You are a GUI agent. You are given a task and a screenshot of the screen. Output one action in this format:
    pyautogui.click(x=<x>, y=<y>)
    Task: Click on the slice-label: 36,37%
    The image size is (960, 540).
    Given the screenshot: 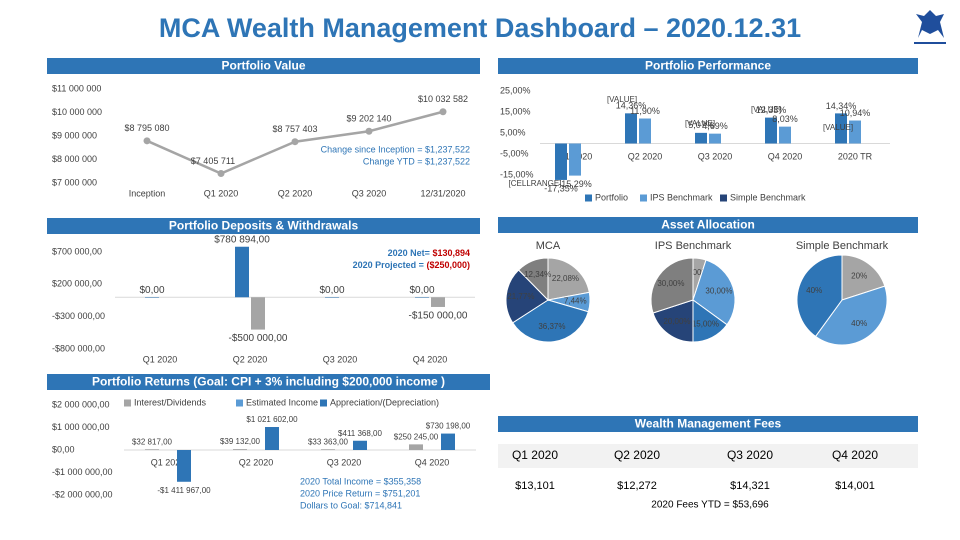 What is the action you would take?
    pyautogui.click(x=551, y=326)
    